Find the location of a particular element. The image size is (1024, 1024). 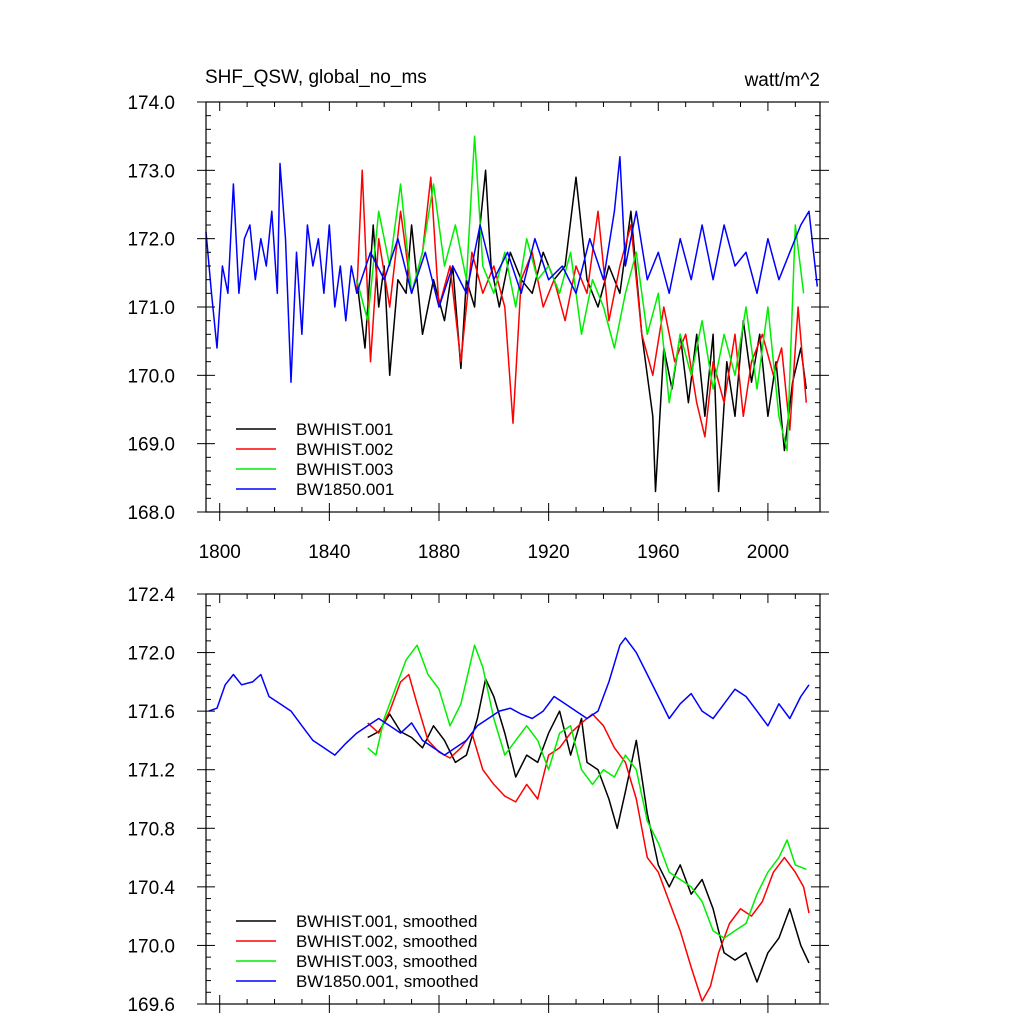

x-tick-label: 1840 is located at coordinates (329, 552).